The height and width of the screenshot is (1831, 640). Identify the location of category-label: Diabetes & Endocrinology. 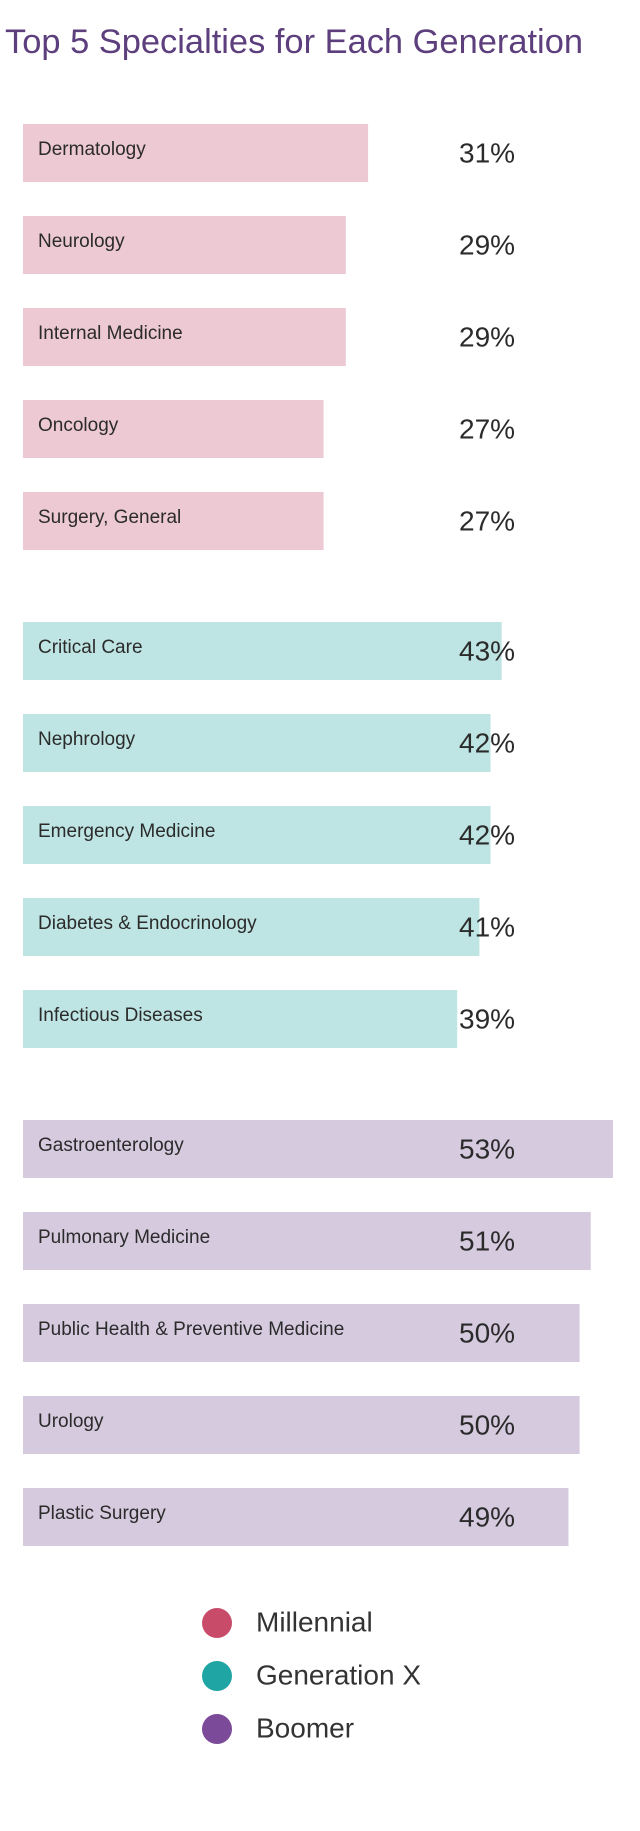
(147, 923).